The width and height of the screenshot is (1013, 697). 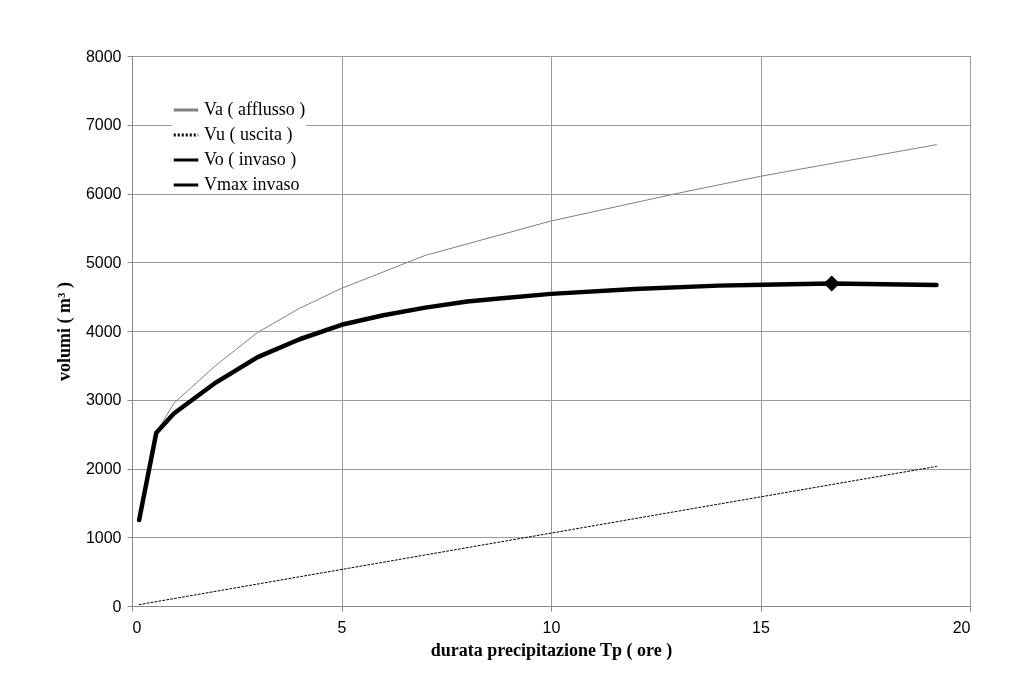 What do you see at coordinates (551, 650) in the screenshot?
I see `x-axis-title: durata precipitazione Tp ( ore )` at bounding box center [551, 650].